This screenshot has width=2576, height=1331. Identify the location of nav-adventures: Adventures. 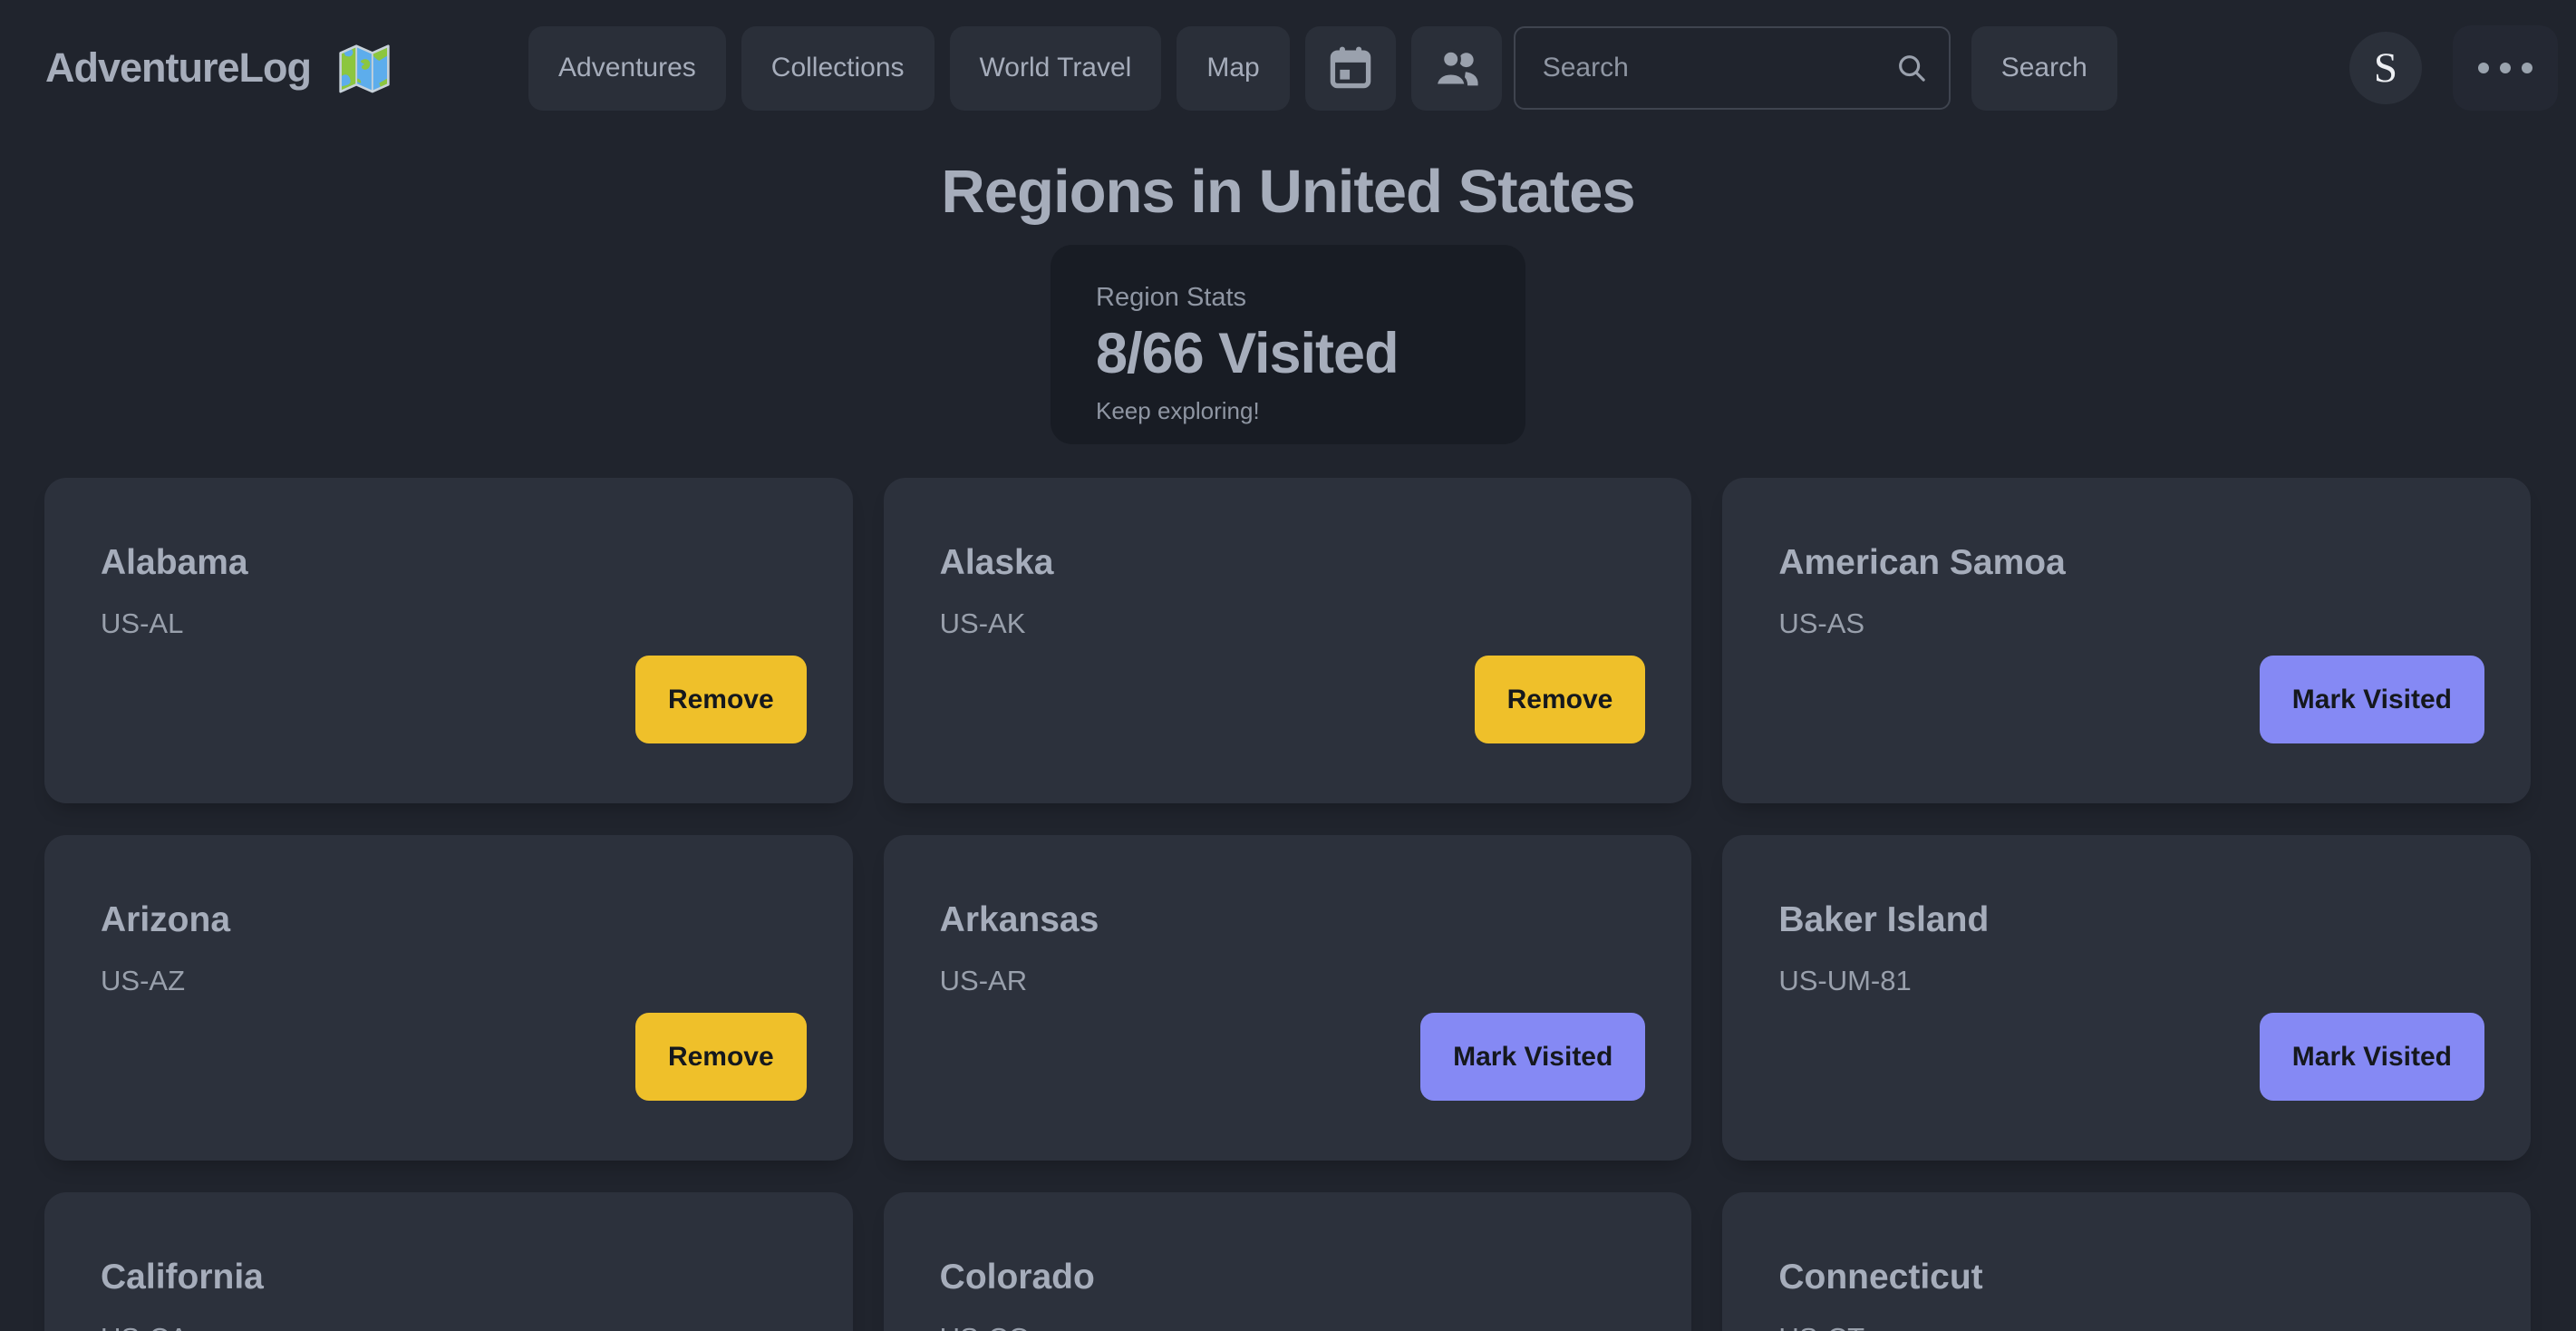
(627, 68).